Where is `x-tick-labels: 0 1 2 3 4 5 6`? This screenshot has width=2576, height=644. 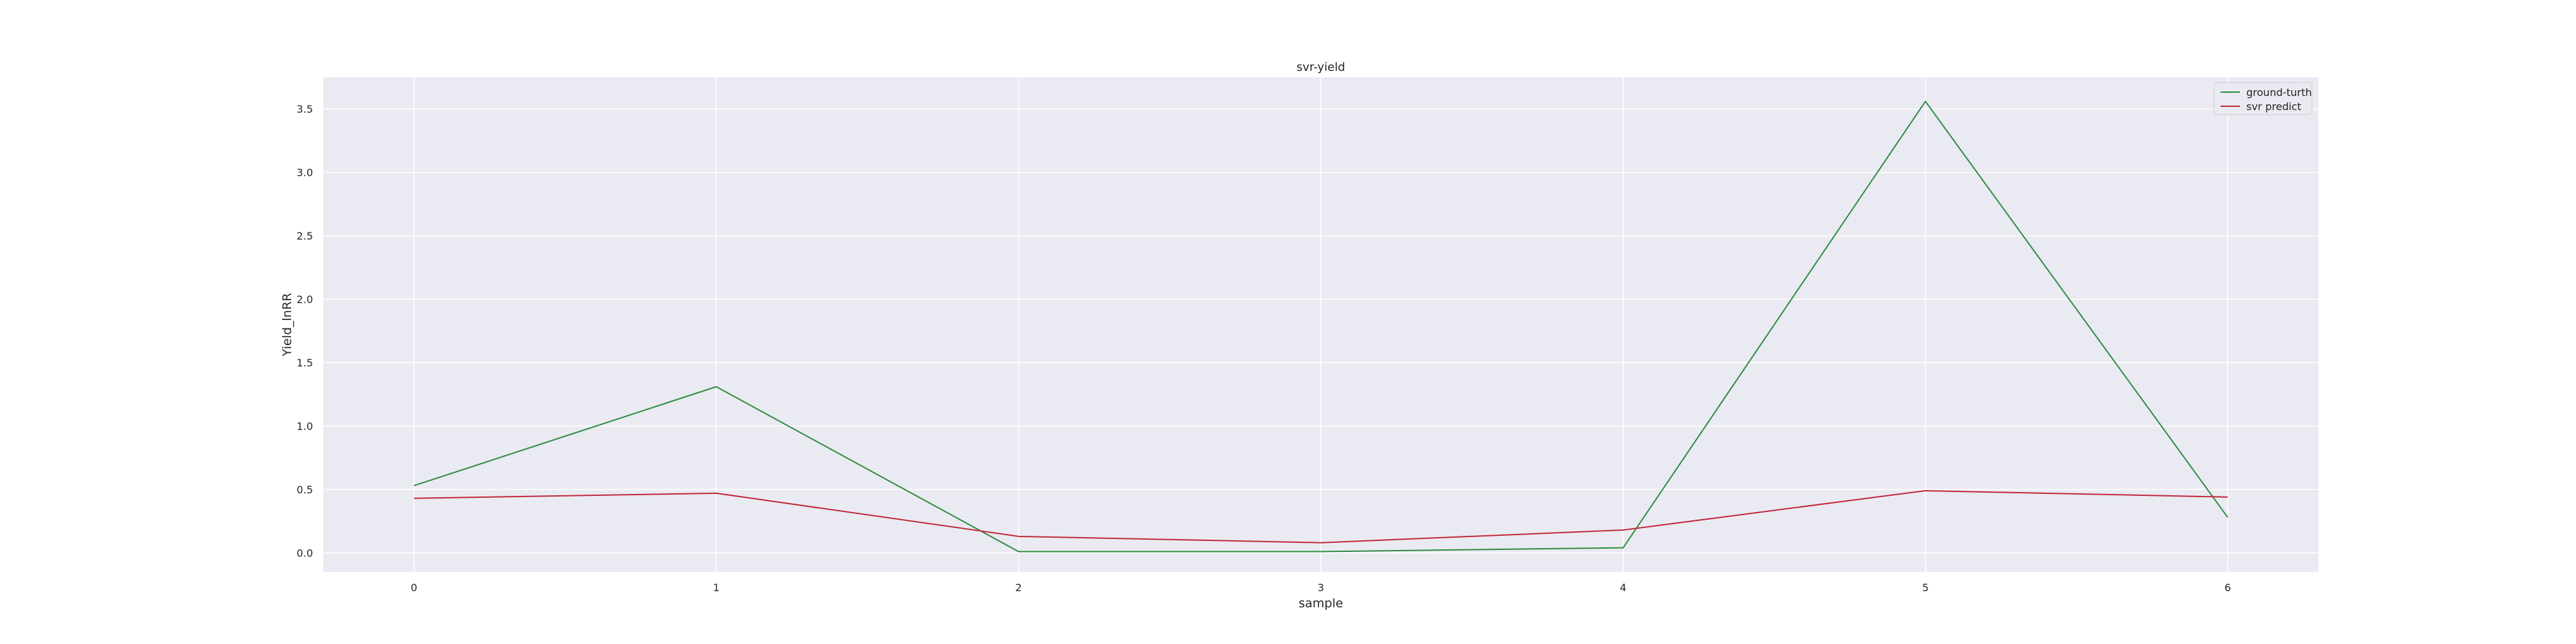 x-tick-labels: 0 1 2 3 4 5 6 is located at coordinates (1321, 588).